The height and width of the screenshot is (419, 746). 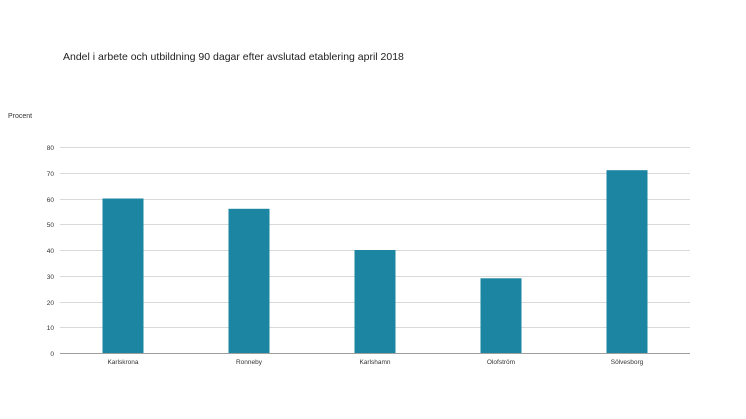 What do you see at coordinates (122, 362) in the screenshot?
I see `x-tick-label: Karlskrona` at bounding box center [122, 362].